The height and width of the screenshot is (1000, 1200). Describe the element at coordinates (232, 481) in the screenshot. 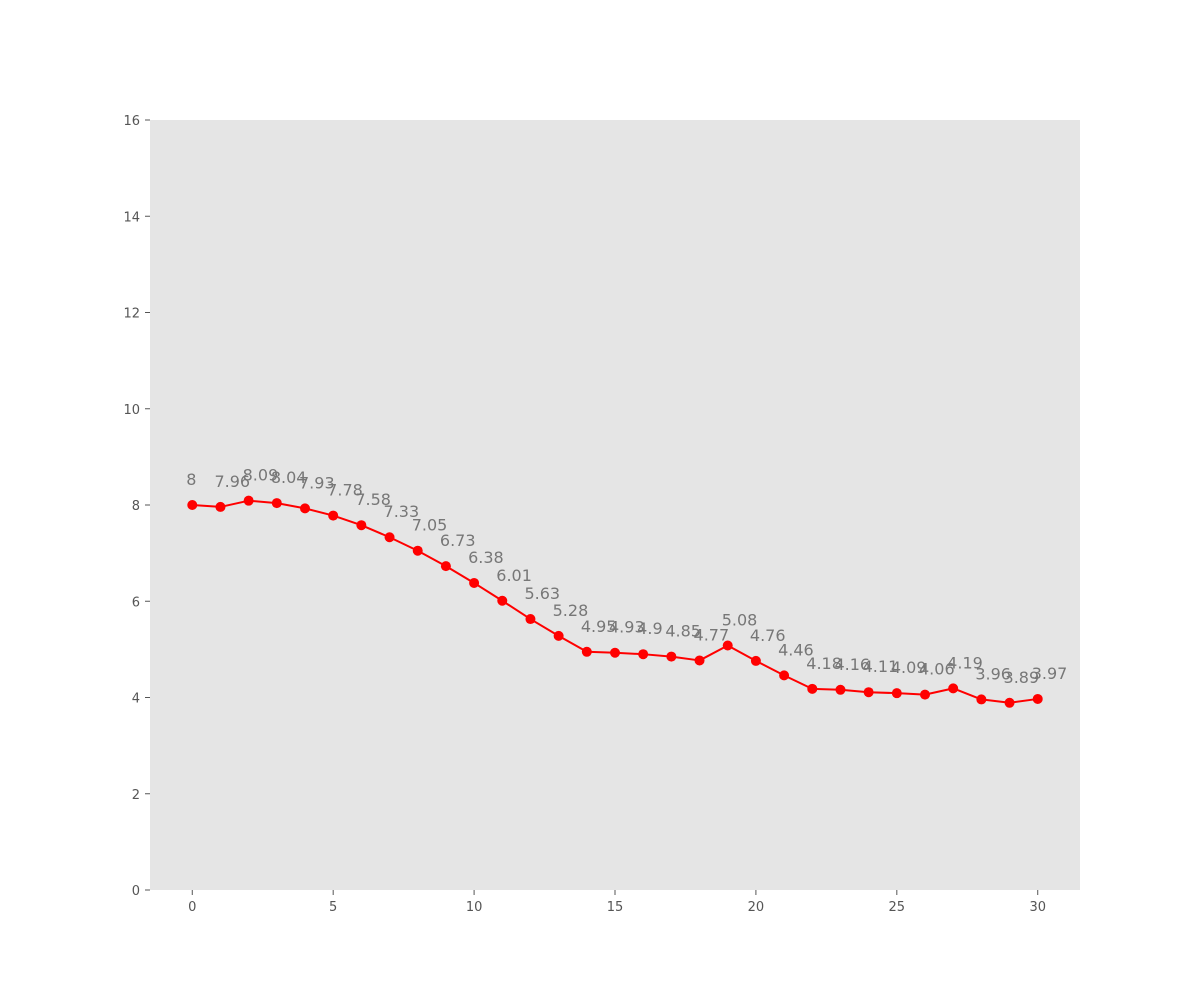

I see `data-label: 7.96` at that location.